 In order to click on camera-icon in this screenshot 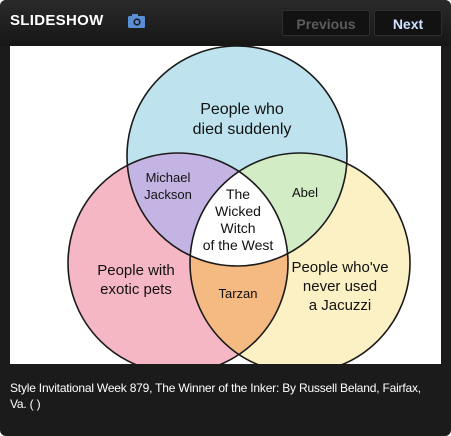, I will do `click(136, 21)`.